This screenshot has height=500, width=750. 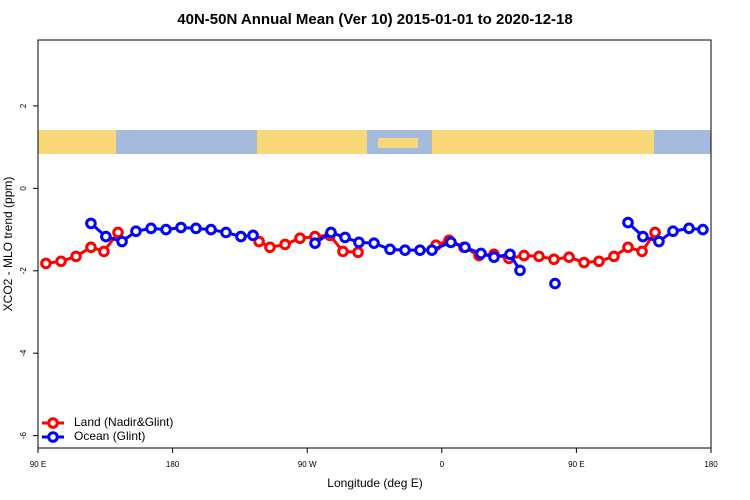 I want to click on x-tick-label: 90 W, so click(x=307, y=464).